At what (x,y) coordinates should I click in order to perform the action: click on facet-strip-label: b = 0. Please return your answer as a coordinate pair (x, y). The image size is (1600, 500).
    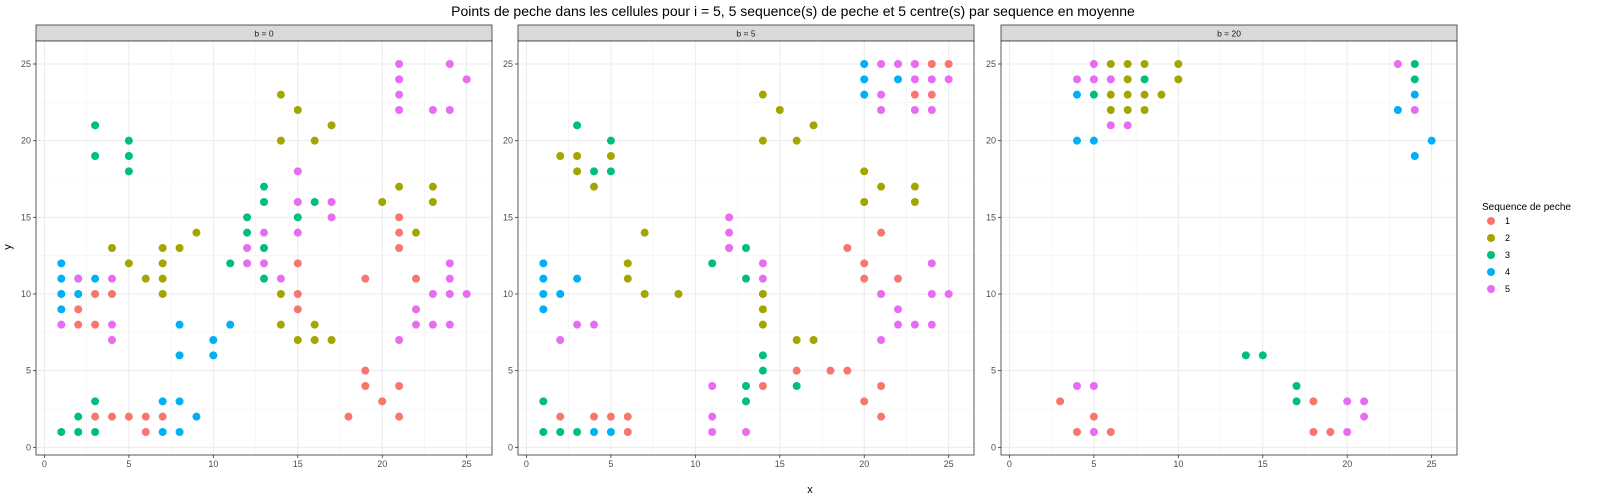
    Looking at the image, I should click on (263, 34).